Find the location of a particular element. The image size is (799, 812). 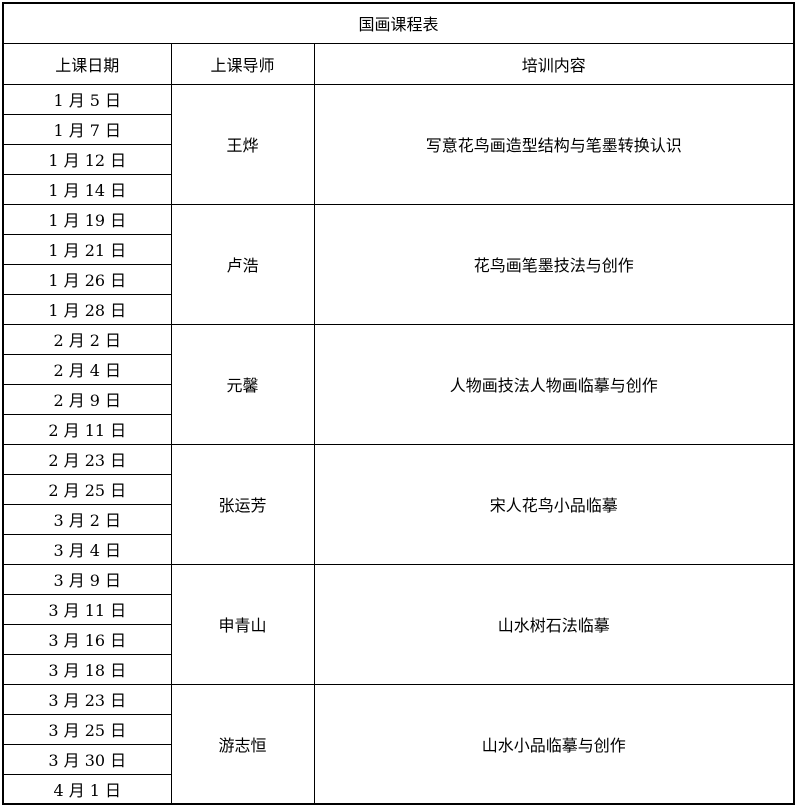

title-row: 国画课程表 is located at coordinates (398, 23).